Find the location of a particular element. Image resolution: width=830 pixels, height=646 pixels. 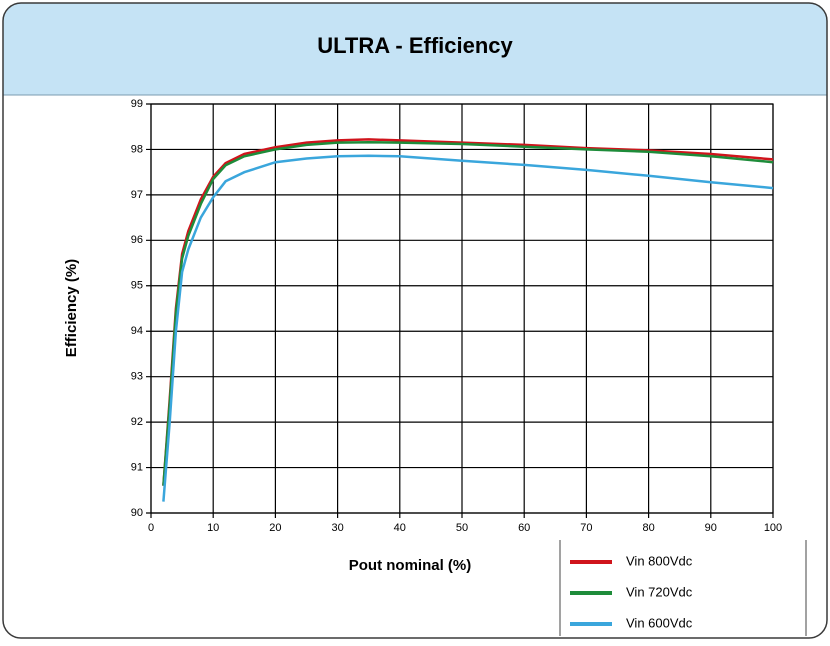

x-tick-label: 20 is located at coordinates (275, 528).